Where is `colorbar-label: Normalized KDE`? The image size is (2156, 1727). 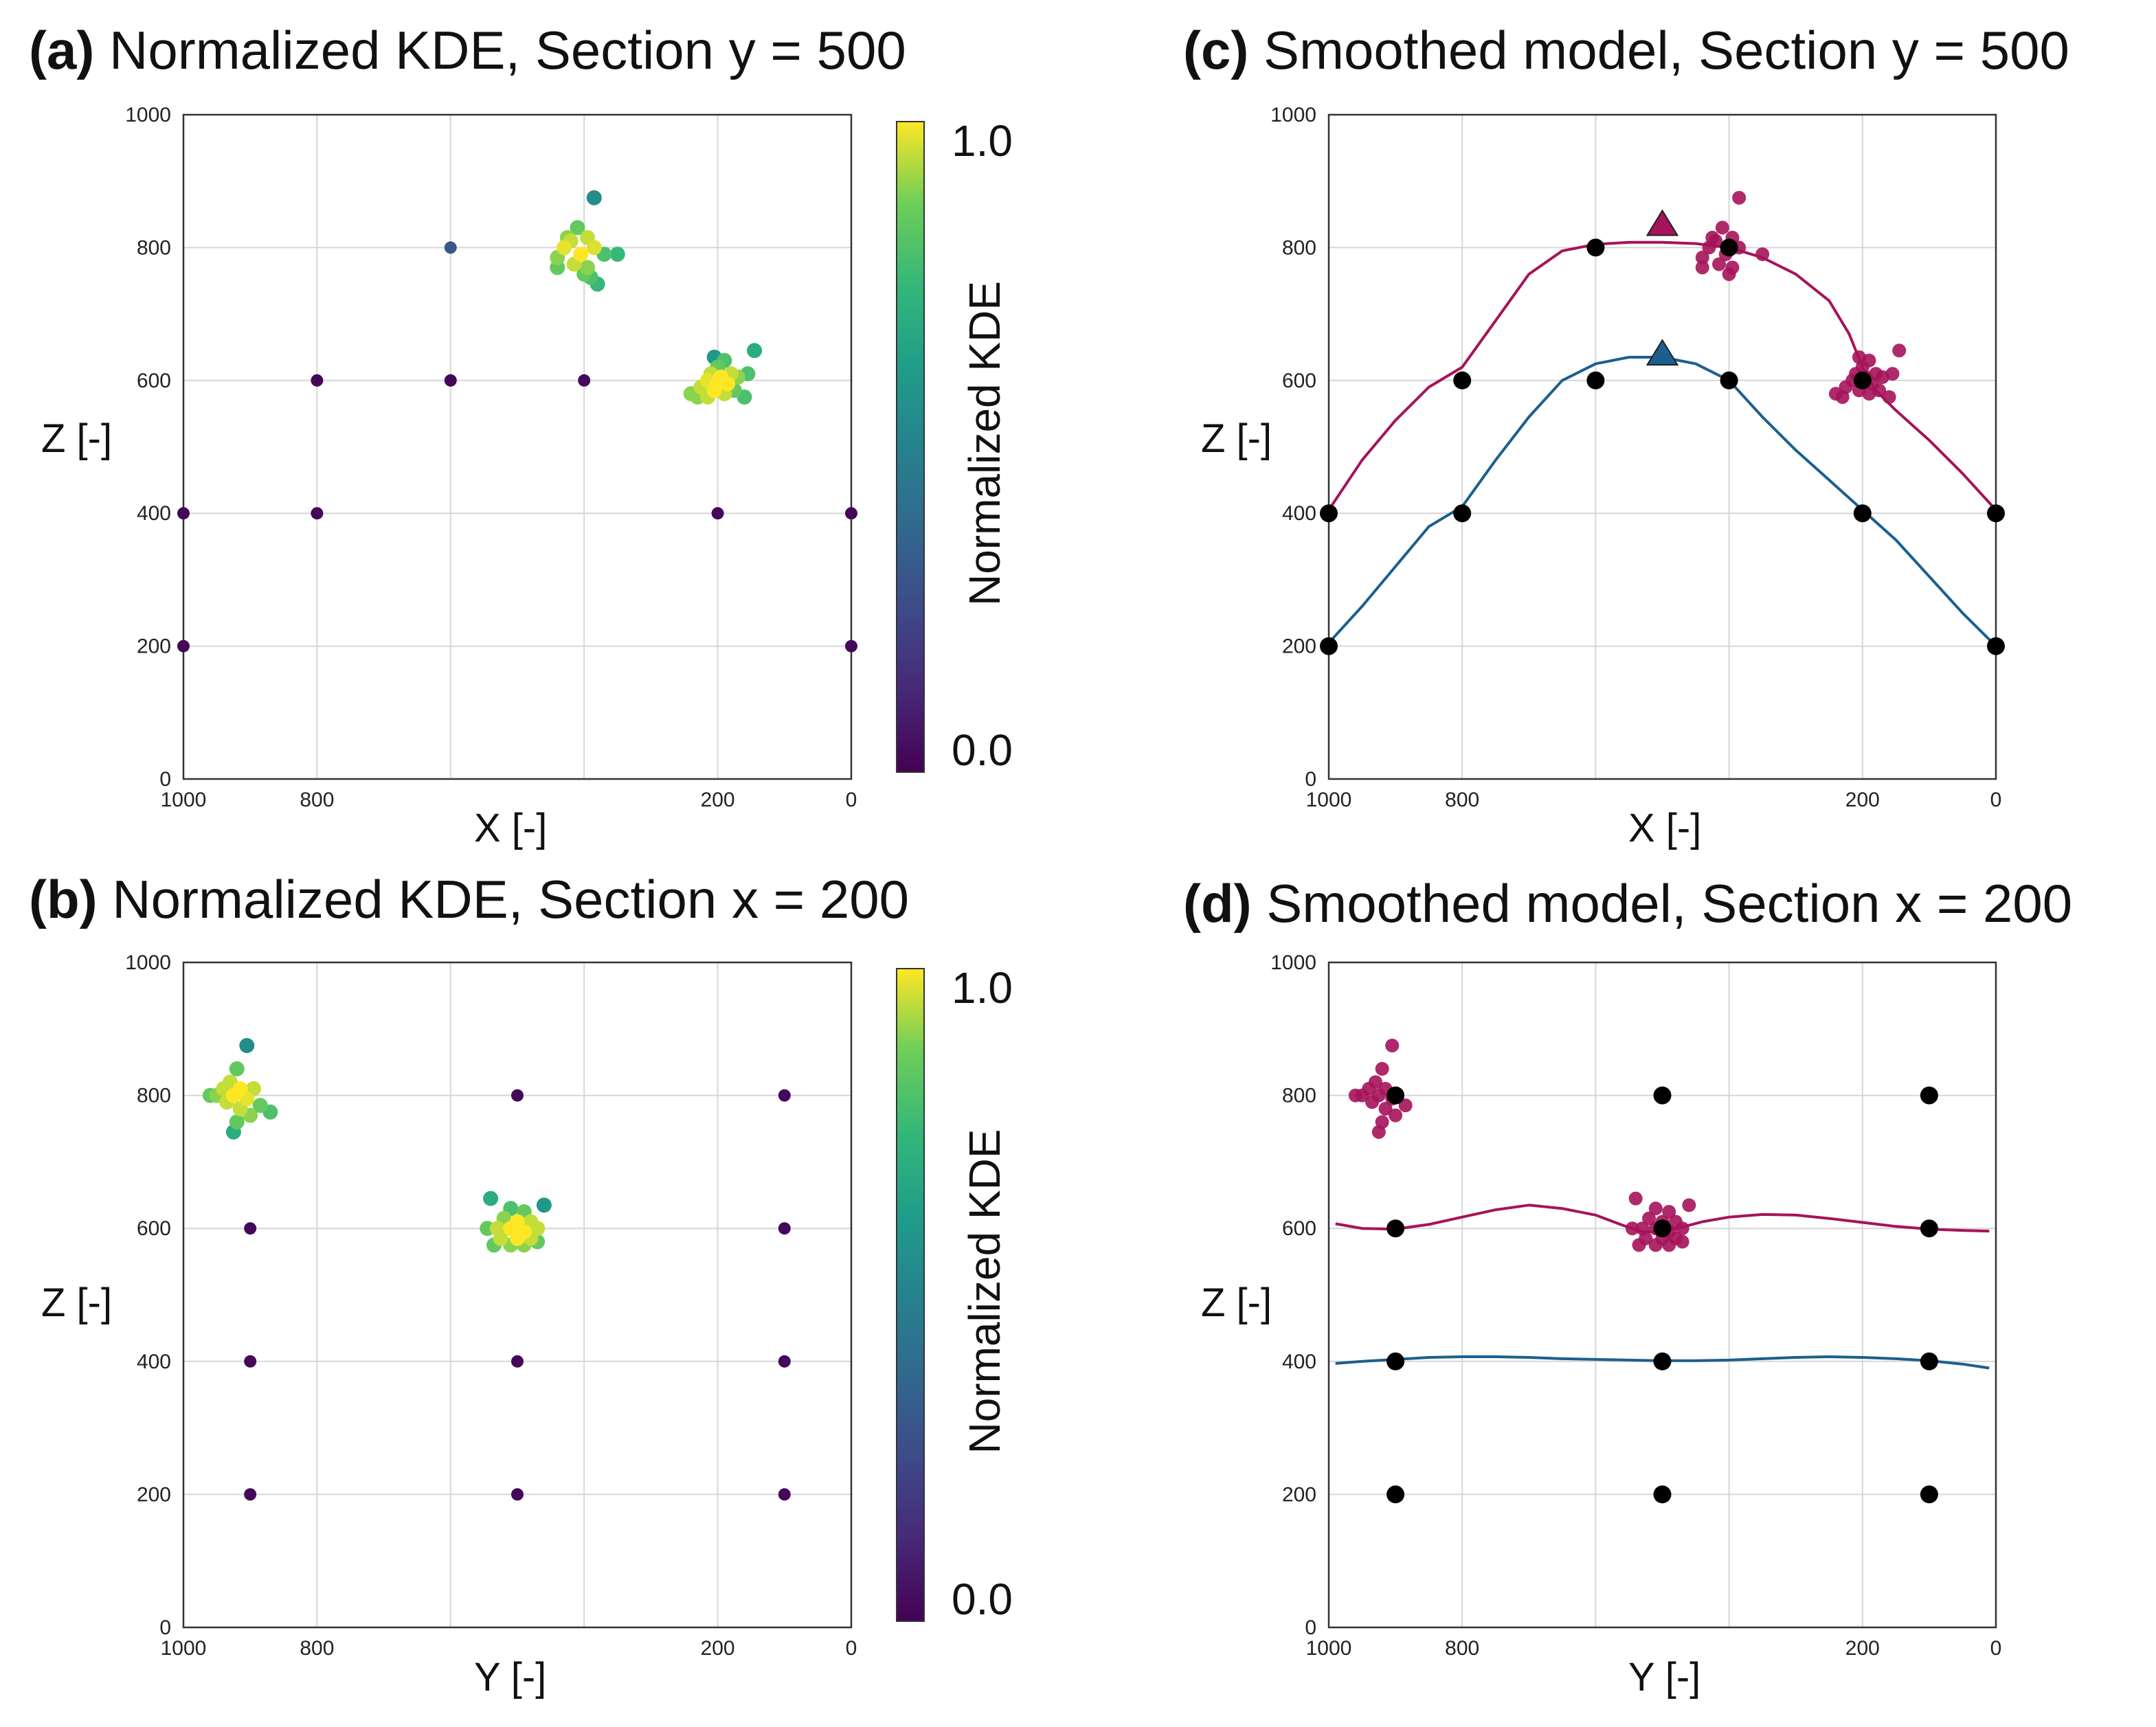
colorbar-label: Normalized KDE is located at coordinates (984, 443).